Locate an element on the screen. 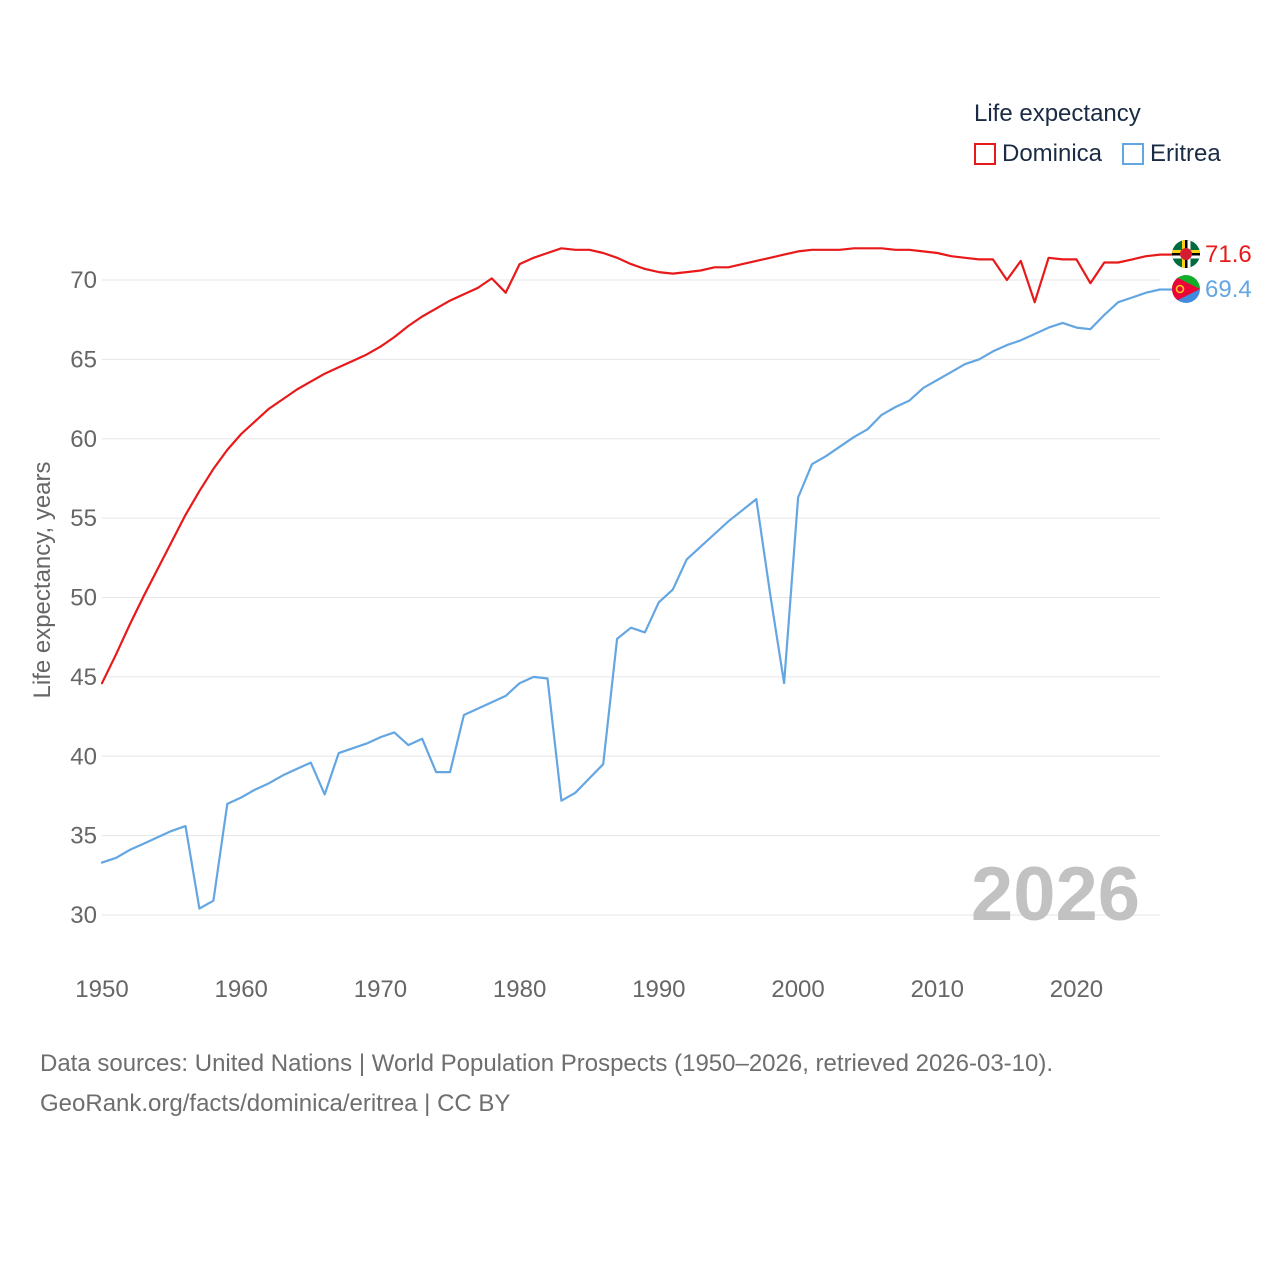  x-tick-label: 1960 is located at coordinates (241, 989).